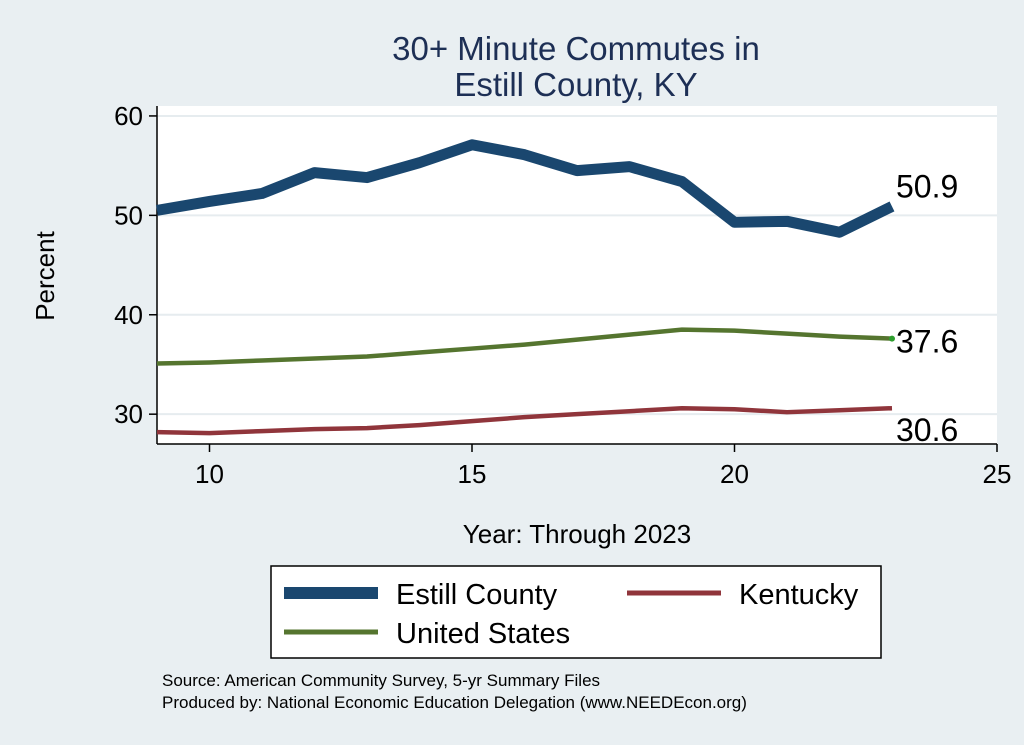 The image size is (1024, 745). I want to click on y-tick-label-50: 50, so click(128, 215).